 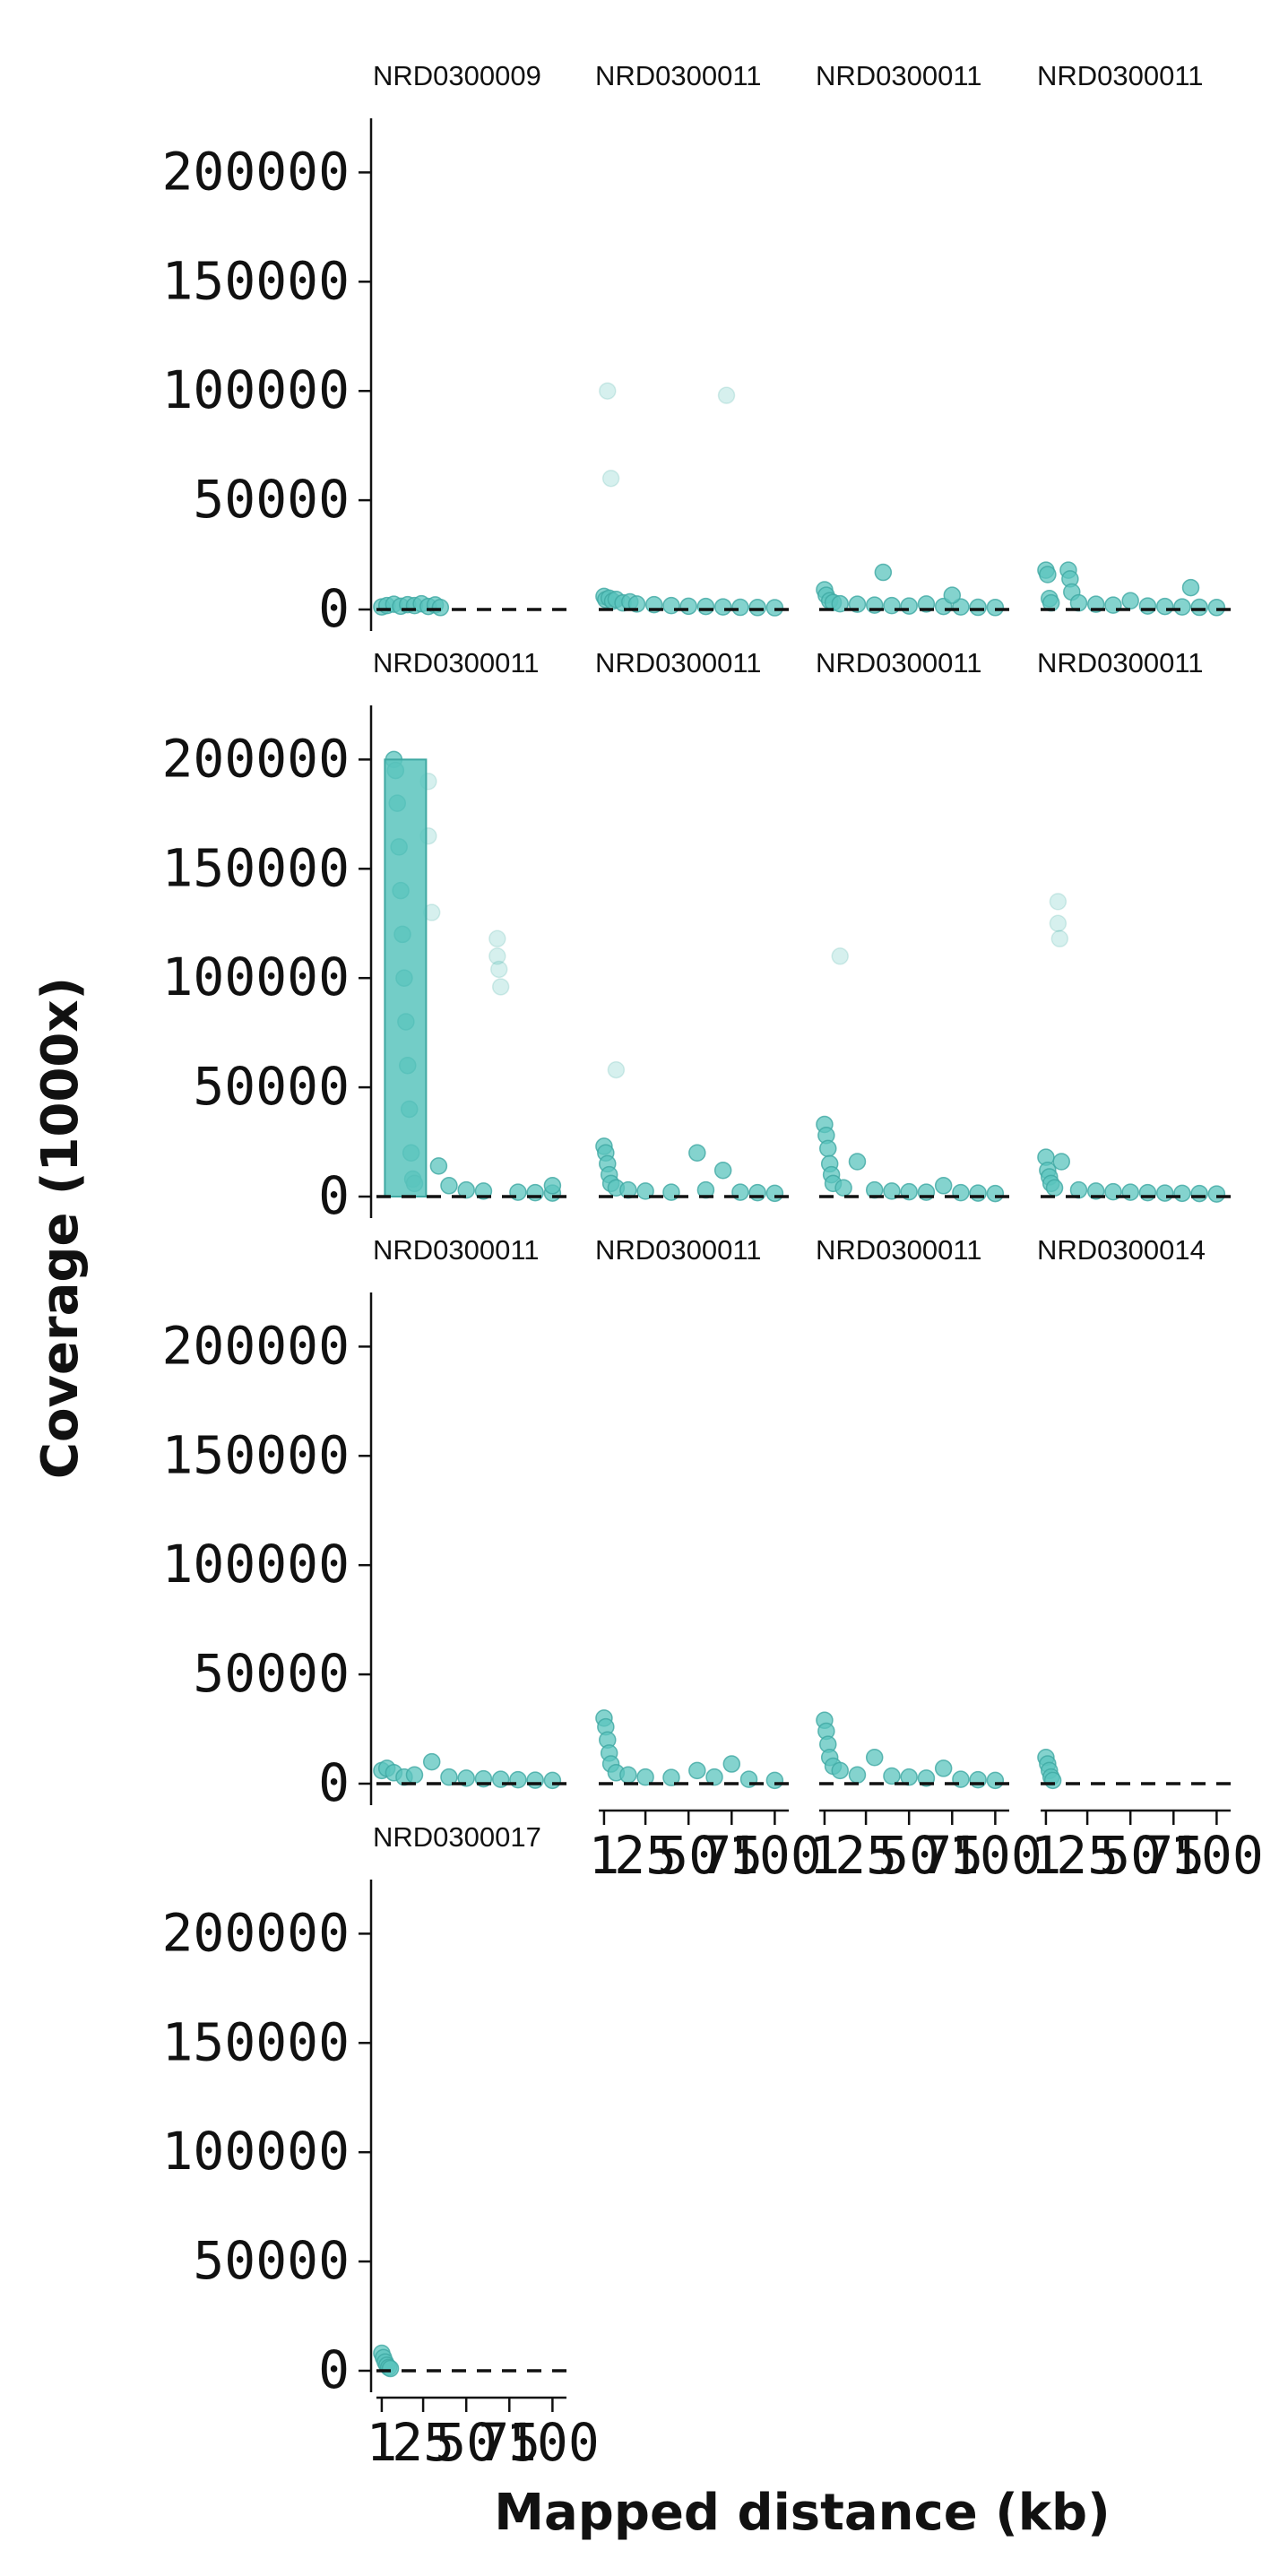 I want to click on dense-point-cluster, so click(x=406, y=978).